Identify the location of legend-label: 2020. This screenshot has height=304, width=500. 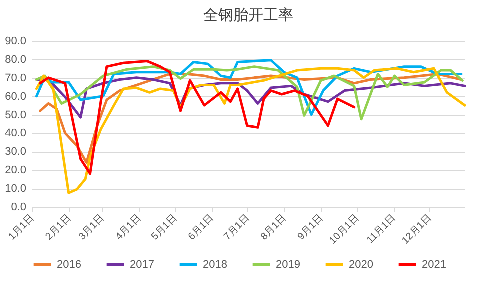
(361, 264).